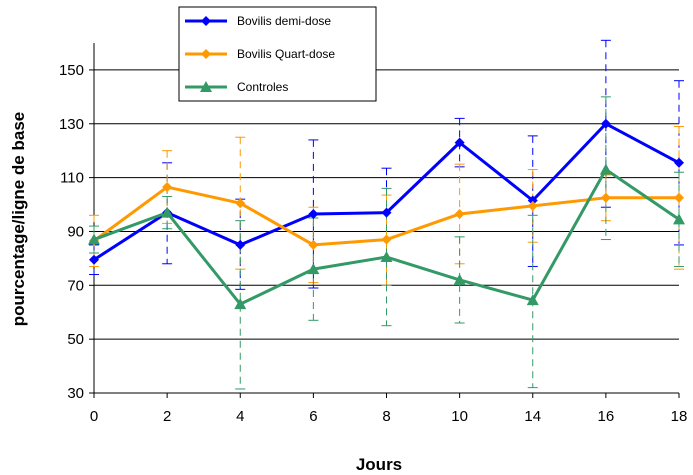  What do you see at coordinates (313, 416) in the screenshot?
I see `x-tick-label: 6` at bounding box center [313, 416].